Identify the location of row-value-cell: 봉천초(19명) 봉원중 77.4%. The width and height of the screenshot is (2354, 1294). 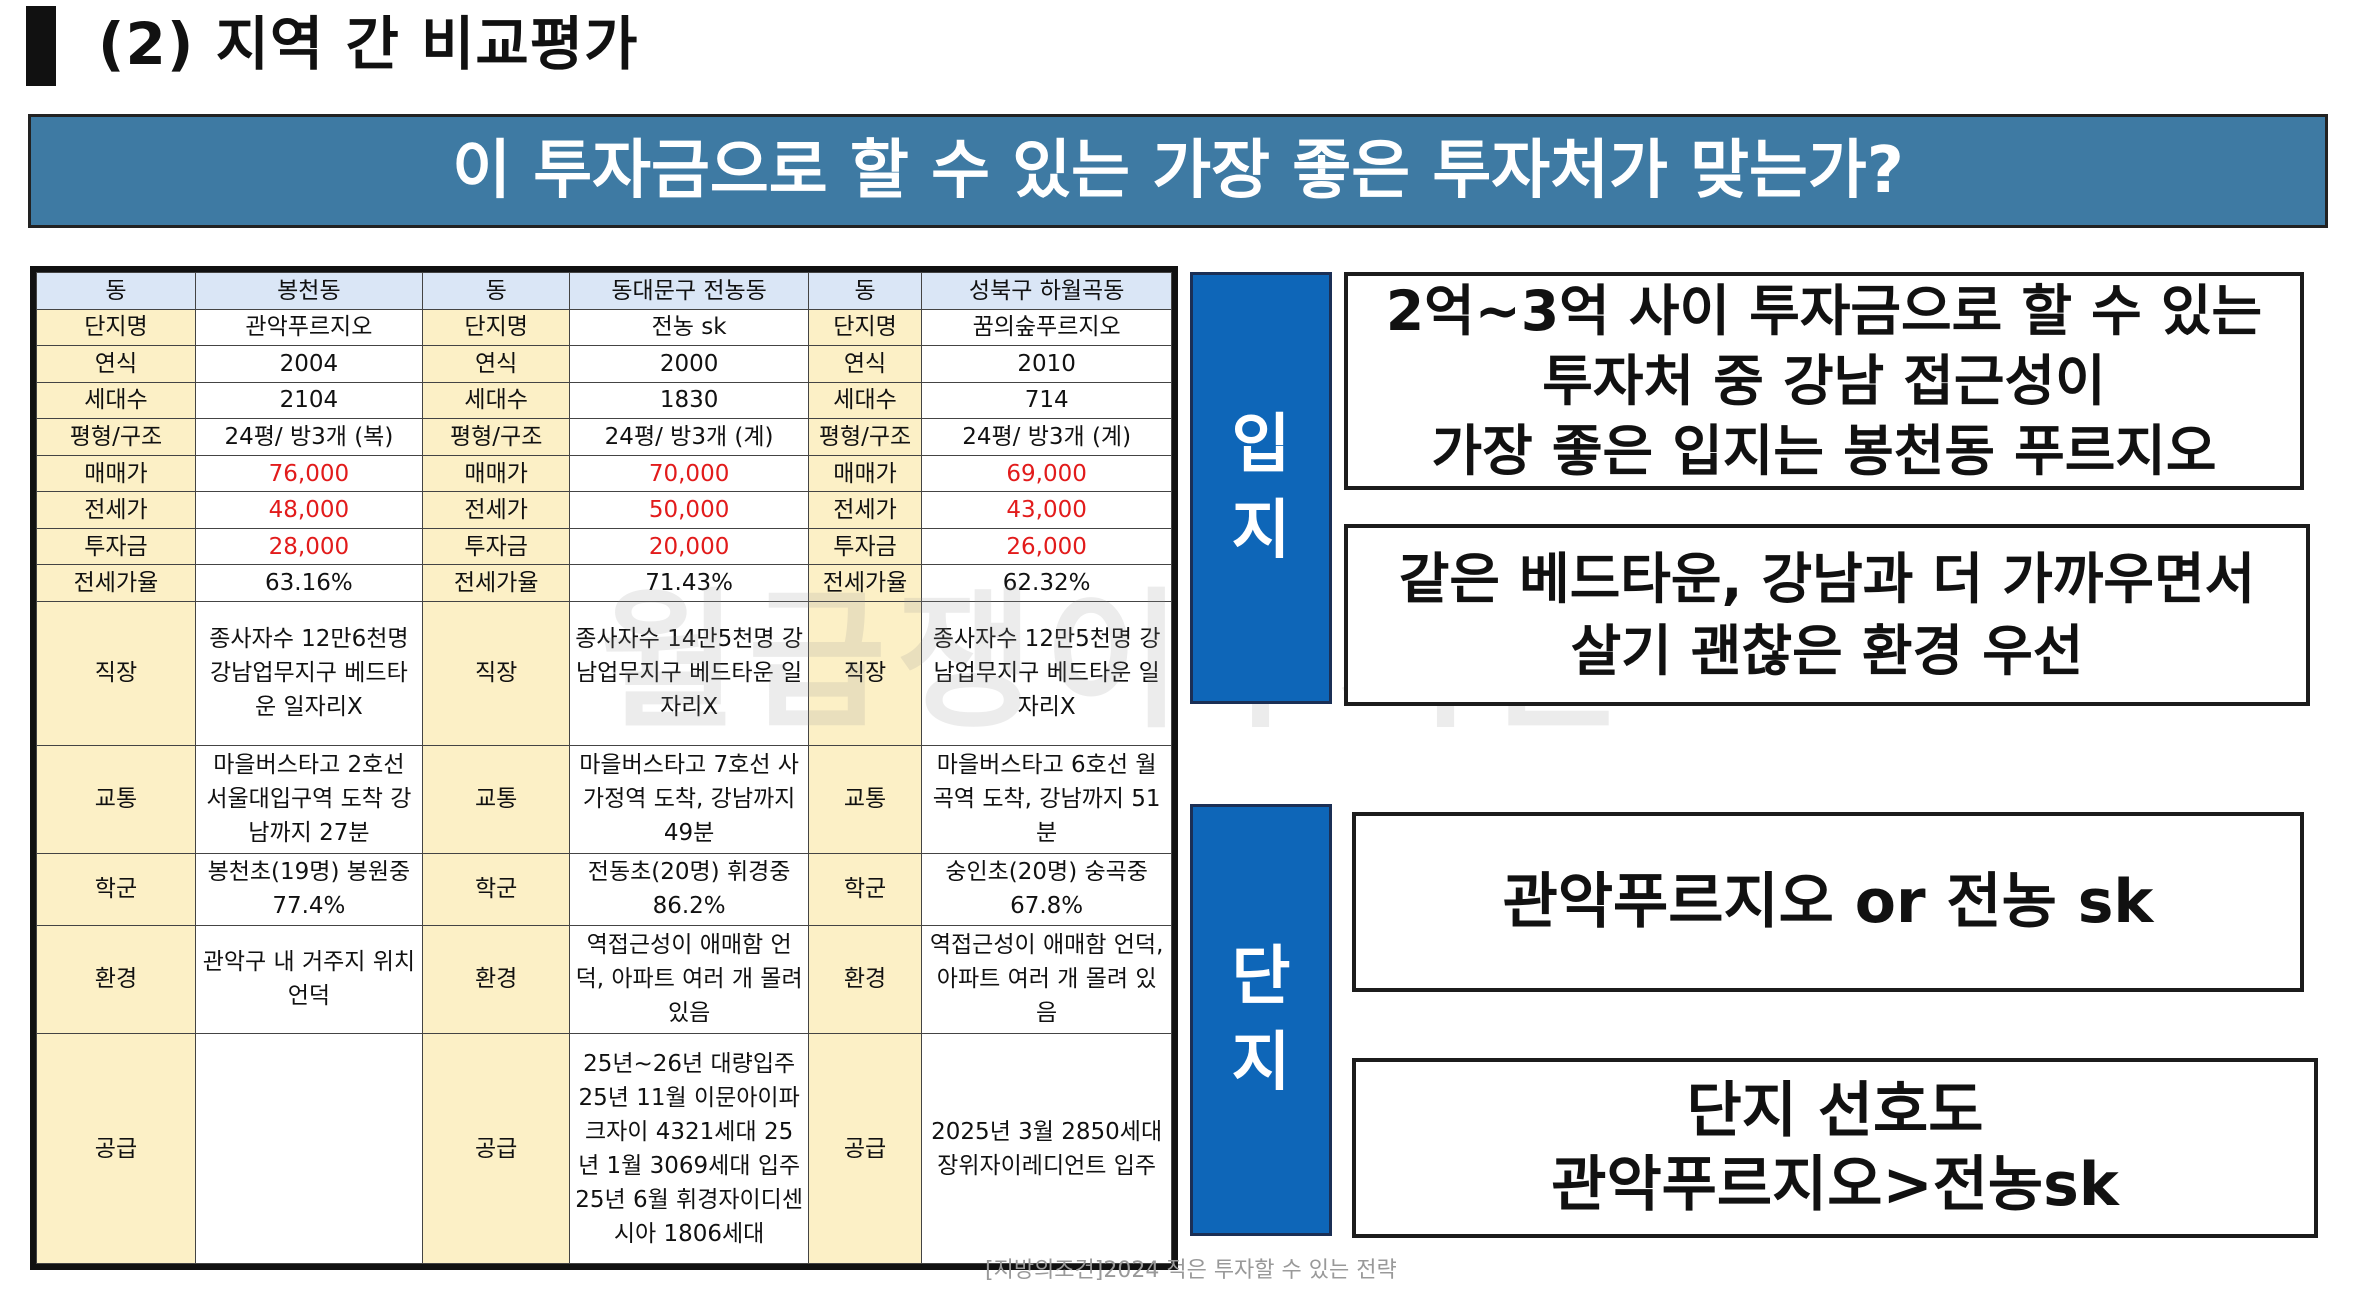
(308, 889).